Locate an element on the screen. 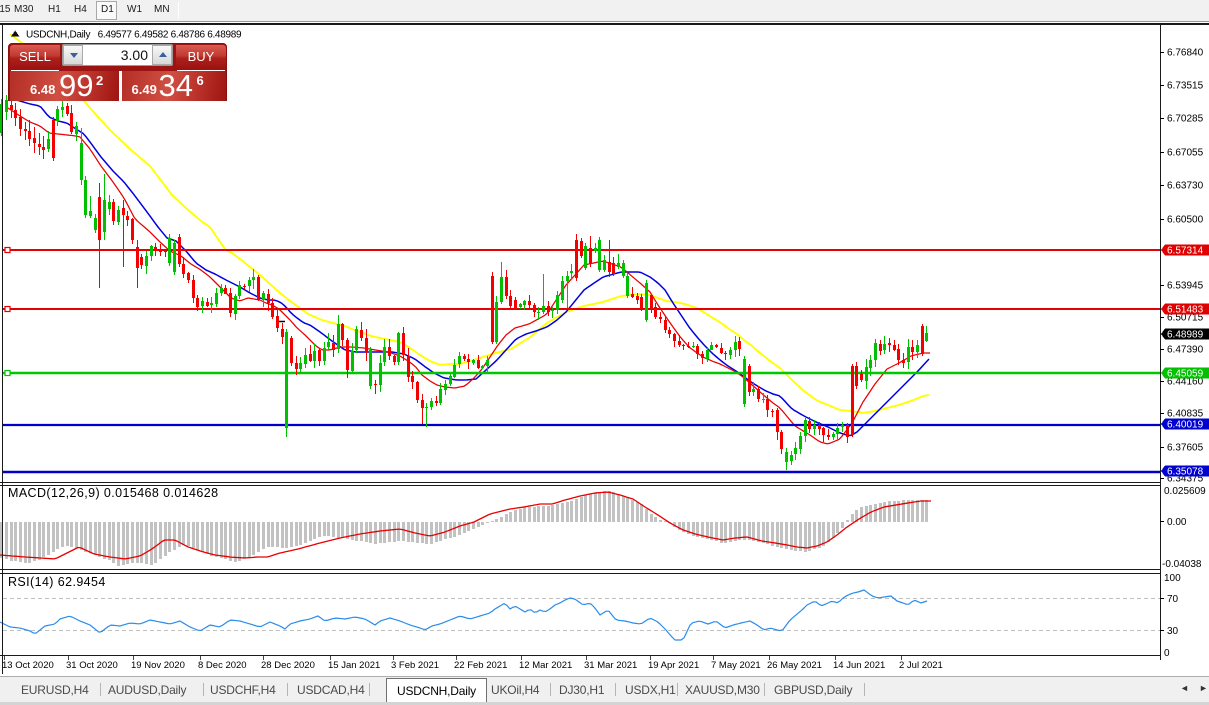 The image size is (1209, 705). svg-text: 6.34375 is located at coordinates (1185, 479).